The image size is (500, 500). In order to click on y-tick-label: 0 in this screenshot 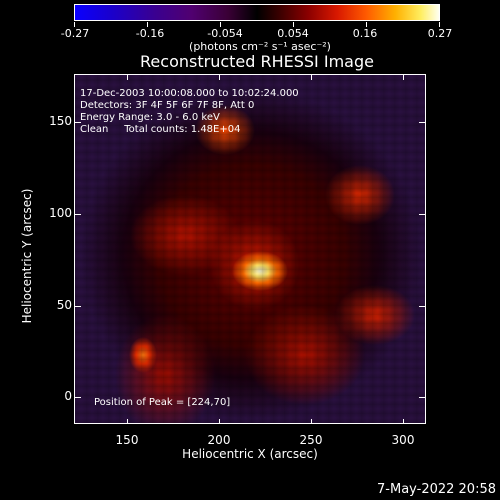, I will do `click(68, 396)`.